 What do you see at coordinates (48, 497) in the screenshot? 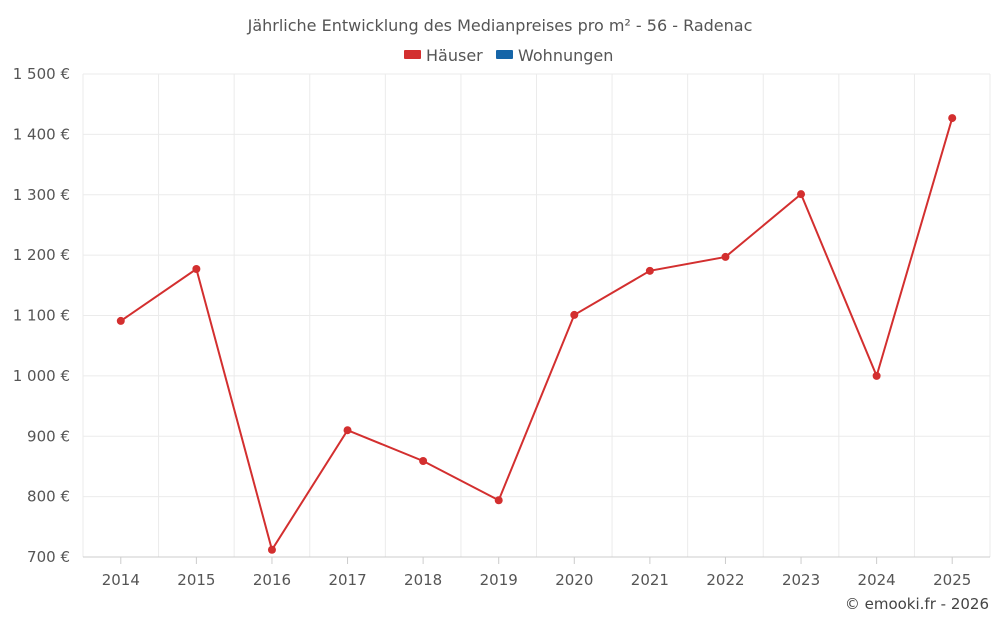
I see `y-tick-label-800: 800 €` at bounding box center [48, 497].